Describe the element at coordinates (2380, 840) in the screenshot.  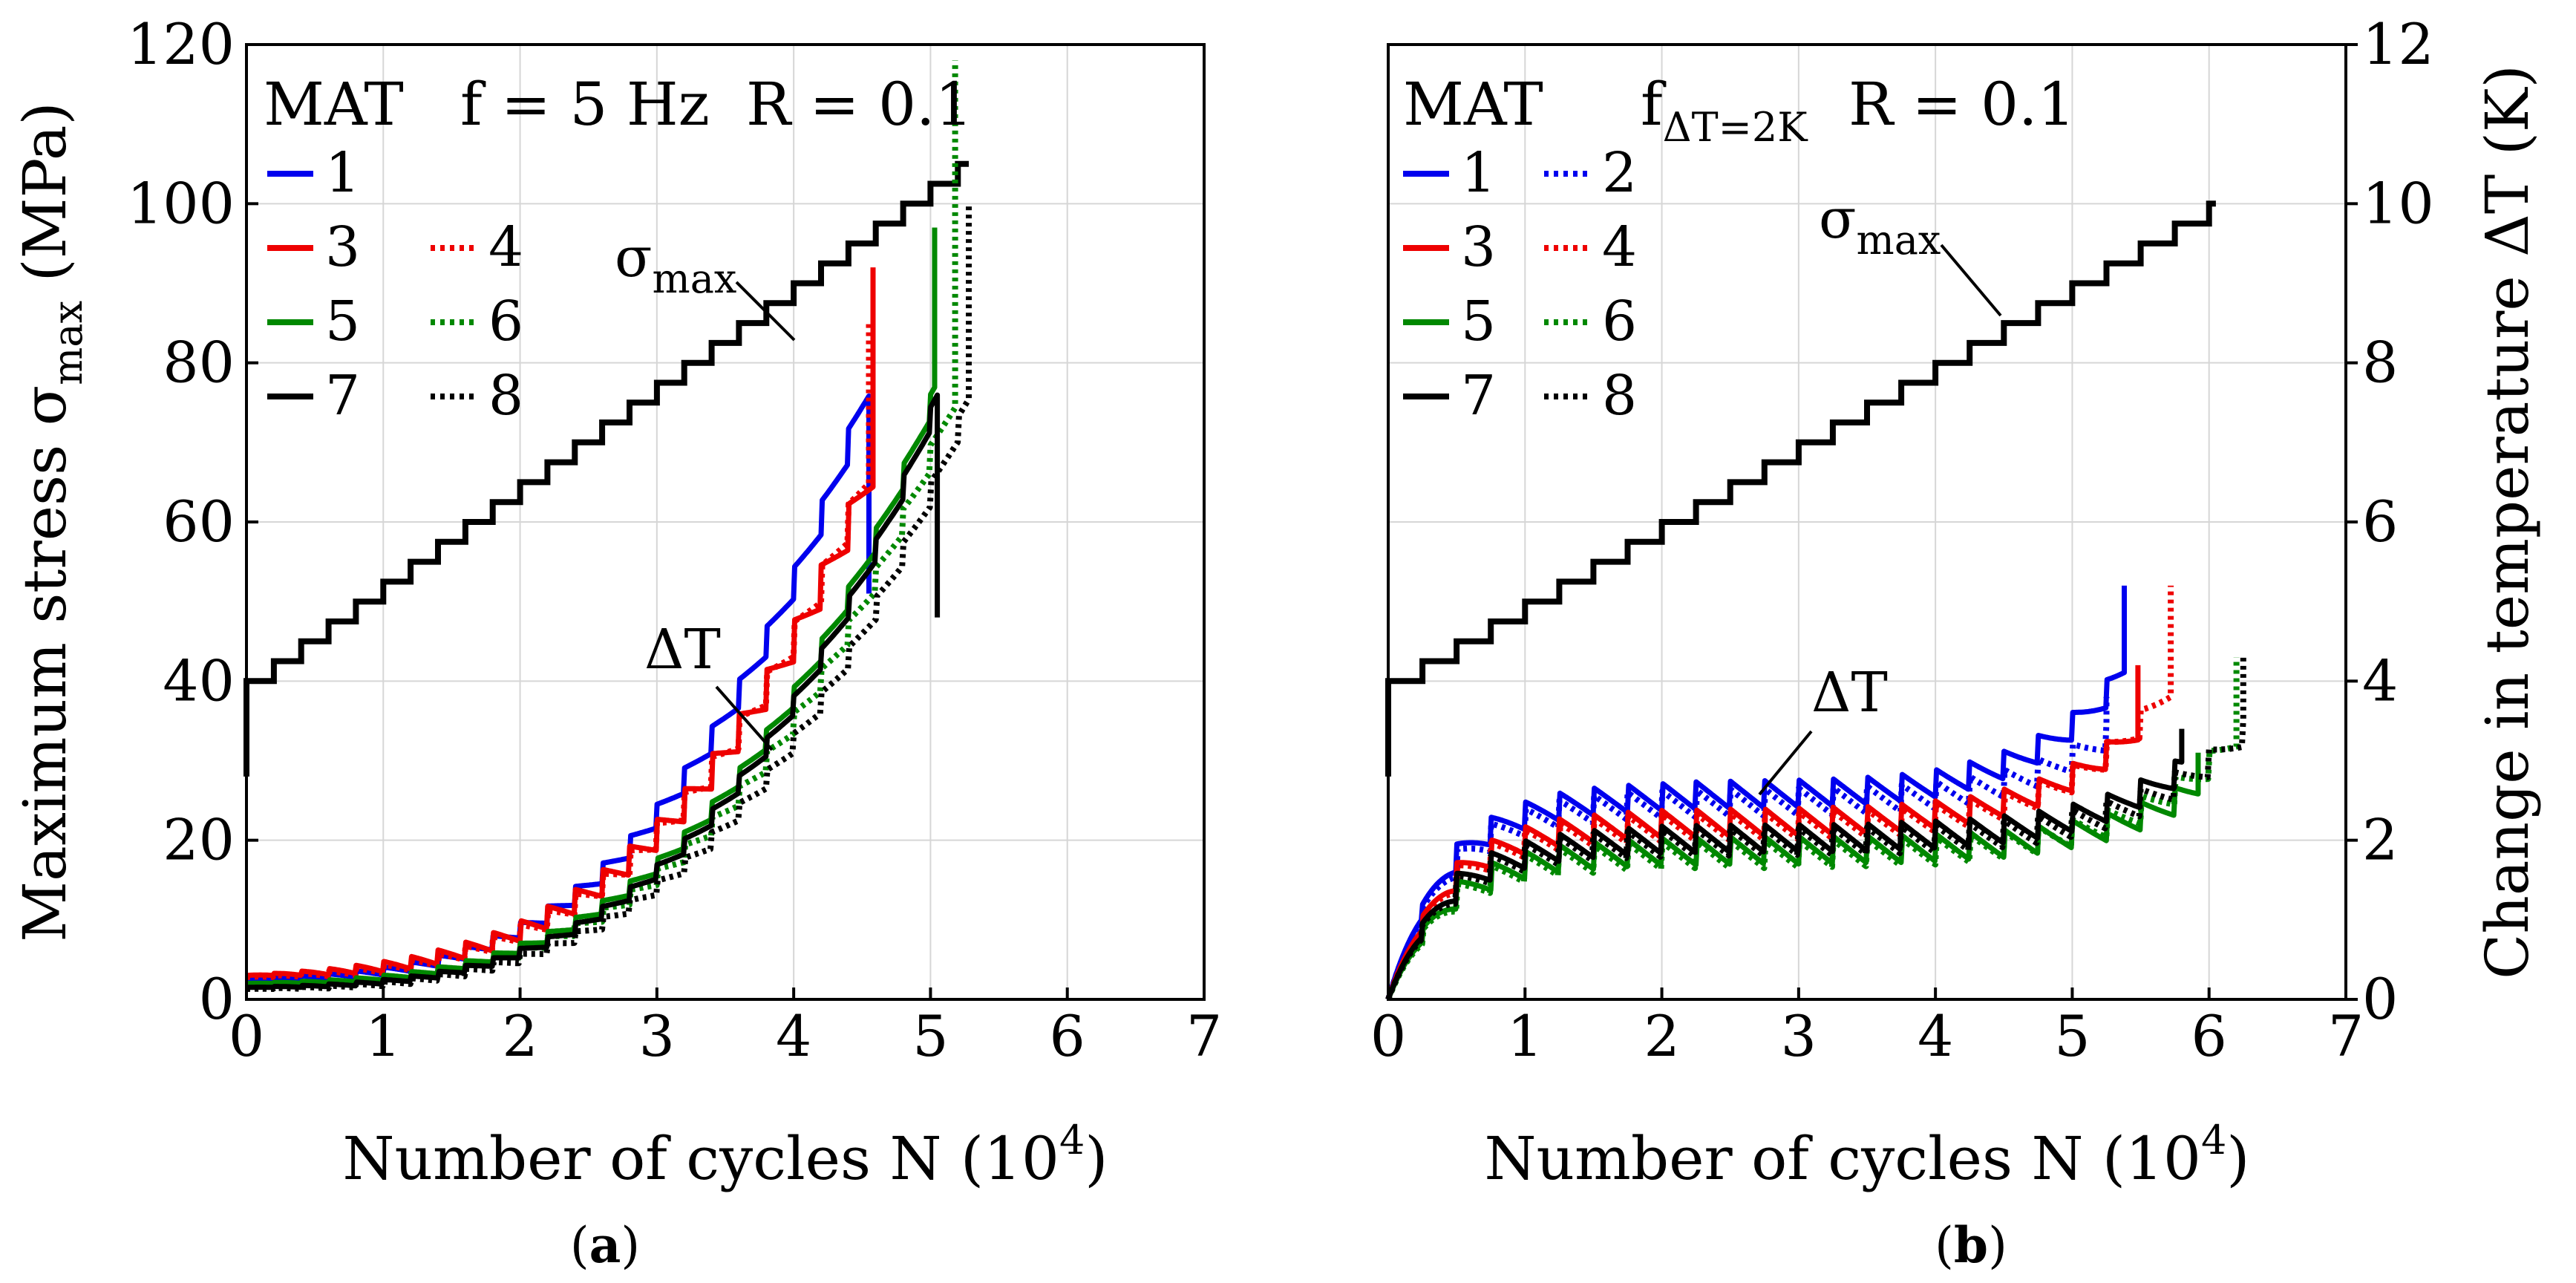
I see `y-tick-label: 2` at that location.